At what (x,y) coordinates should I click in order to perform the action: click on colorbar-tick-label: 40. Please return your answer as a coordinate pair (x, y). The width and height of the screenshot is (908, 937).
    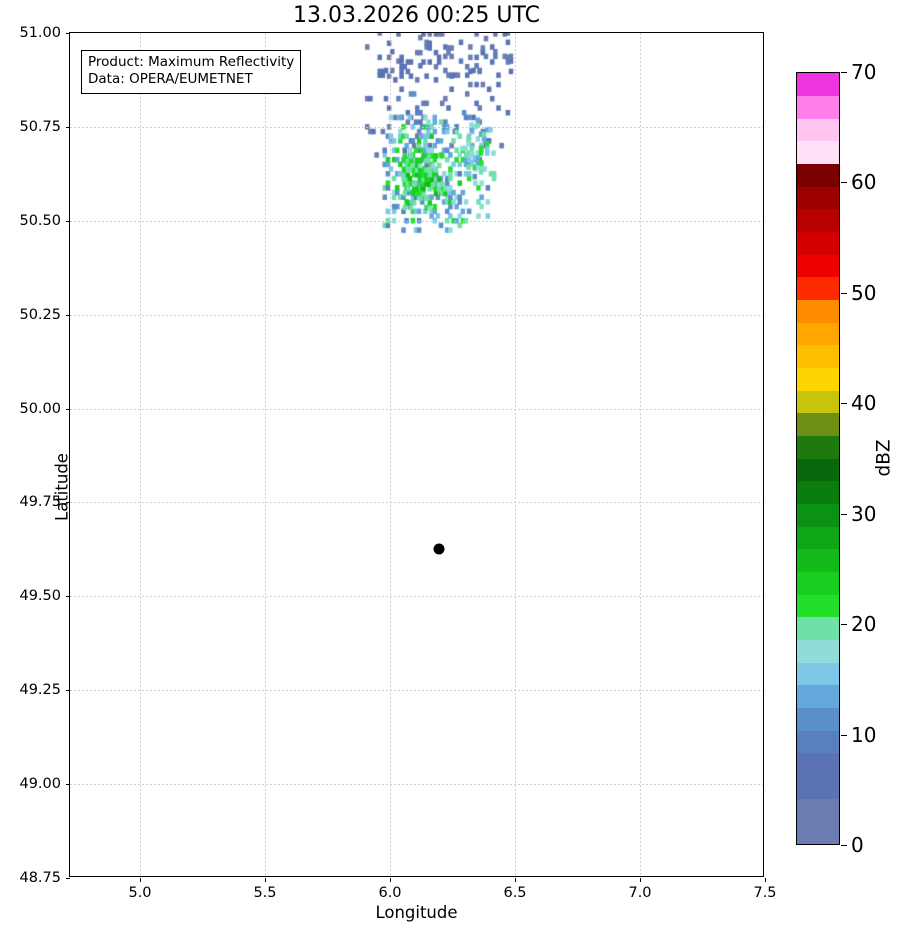
    Looking at the image, I should click on (864, 403).